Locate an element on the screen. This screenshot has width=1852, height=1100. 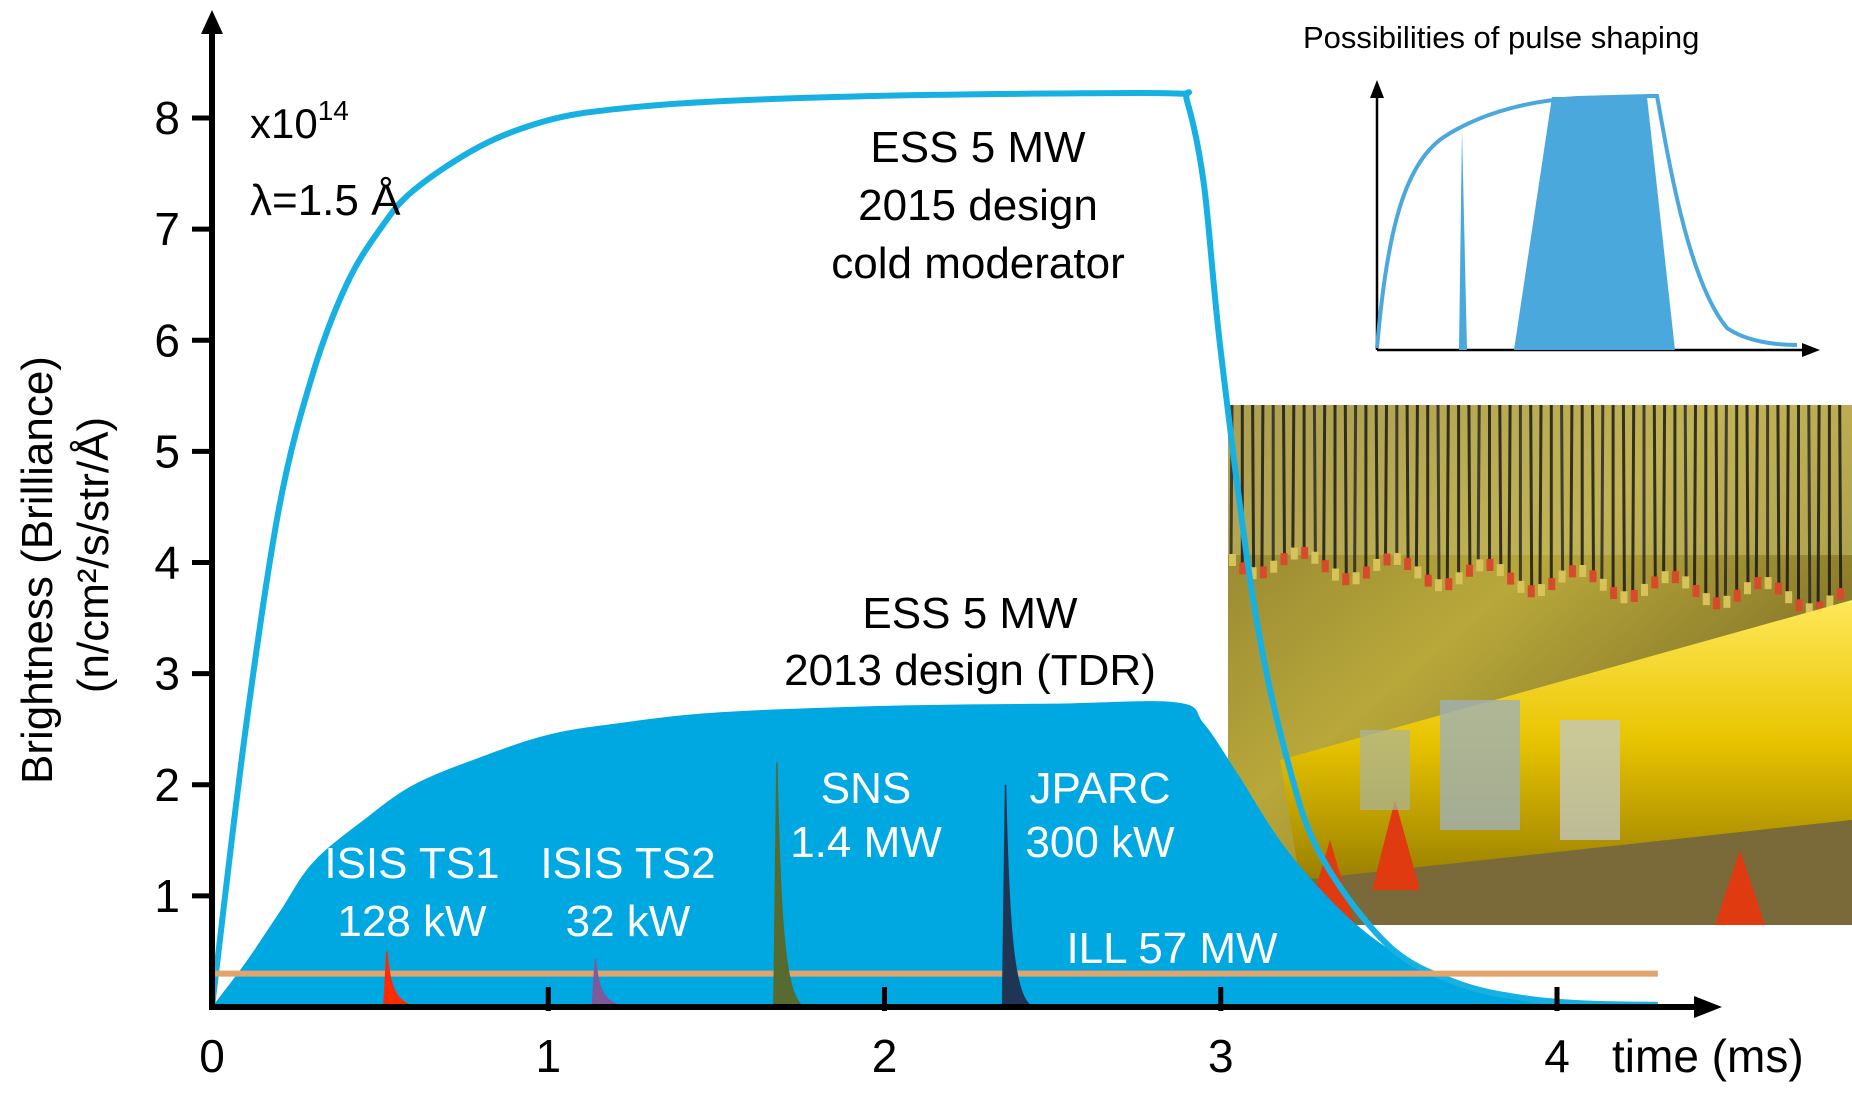
y-axis-label-line2: (n/cm²/s/str/Å) is located at coordinates (93, 555).